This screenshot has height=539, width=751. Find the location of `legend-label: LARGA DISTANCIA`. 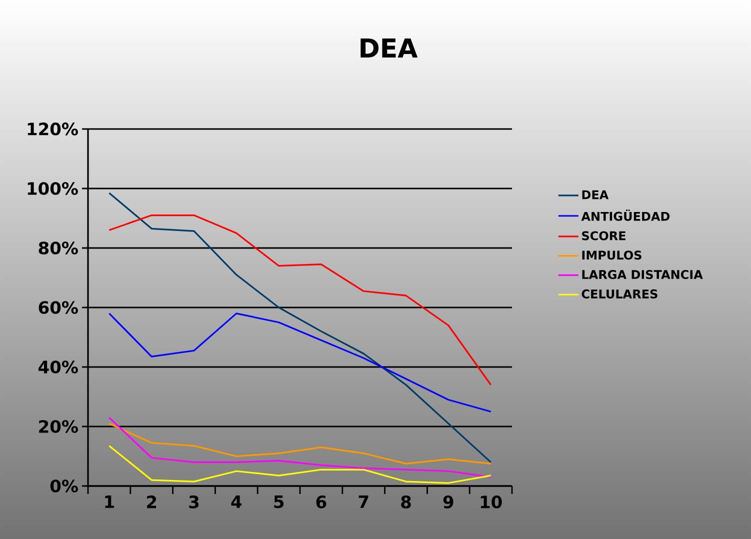

legend-label: LARGA DISTANCIA is located at coordinates (642, 275).